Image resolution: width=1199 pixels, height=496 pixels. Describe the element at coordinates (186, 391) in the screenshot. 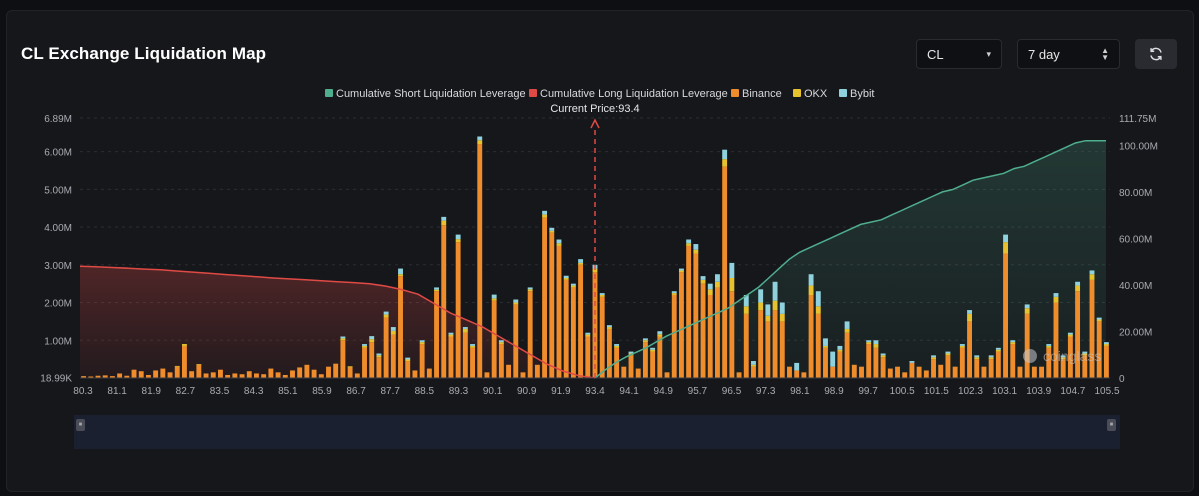

I see `x-tick: 82.7` at that location.